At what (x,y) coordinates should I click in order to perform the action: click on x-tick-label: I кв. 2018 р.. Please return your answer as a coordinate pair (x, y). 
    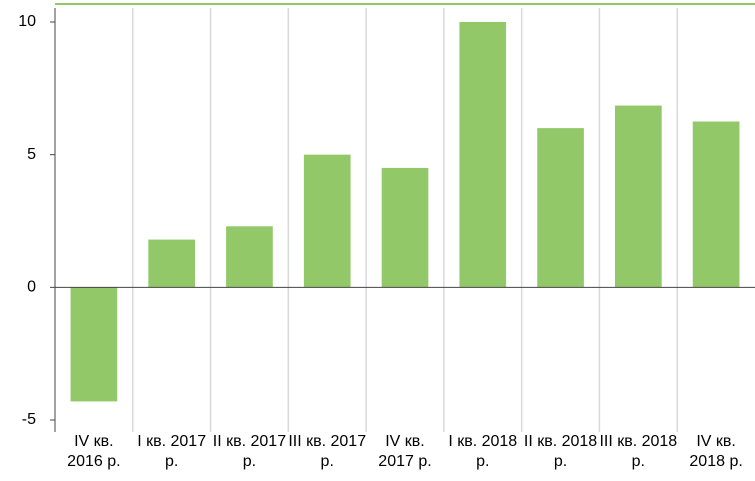
    Looking at the image, I should click on (483, 451).